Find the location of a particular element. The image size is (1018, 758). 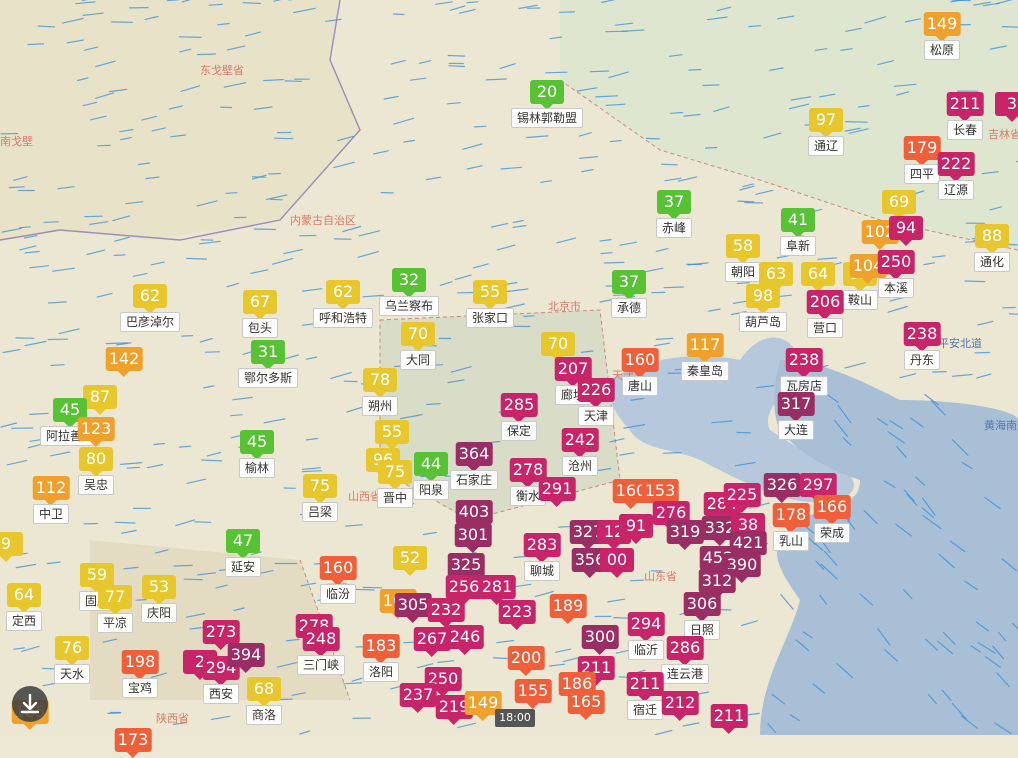

aqi-value: 312 is located at coordinates (717, 581).